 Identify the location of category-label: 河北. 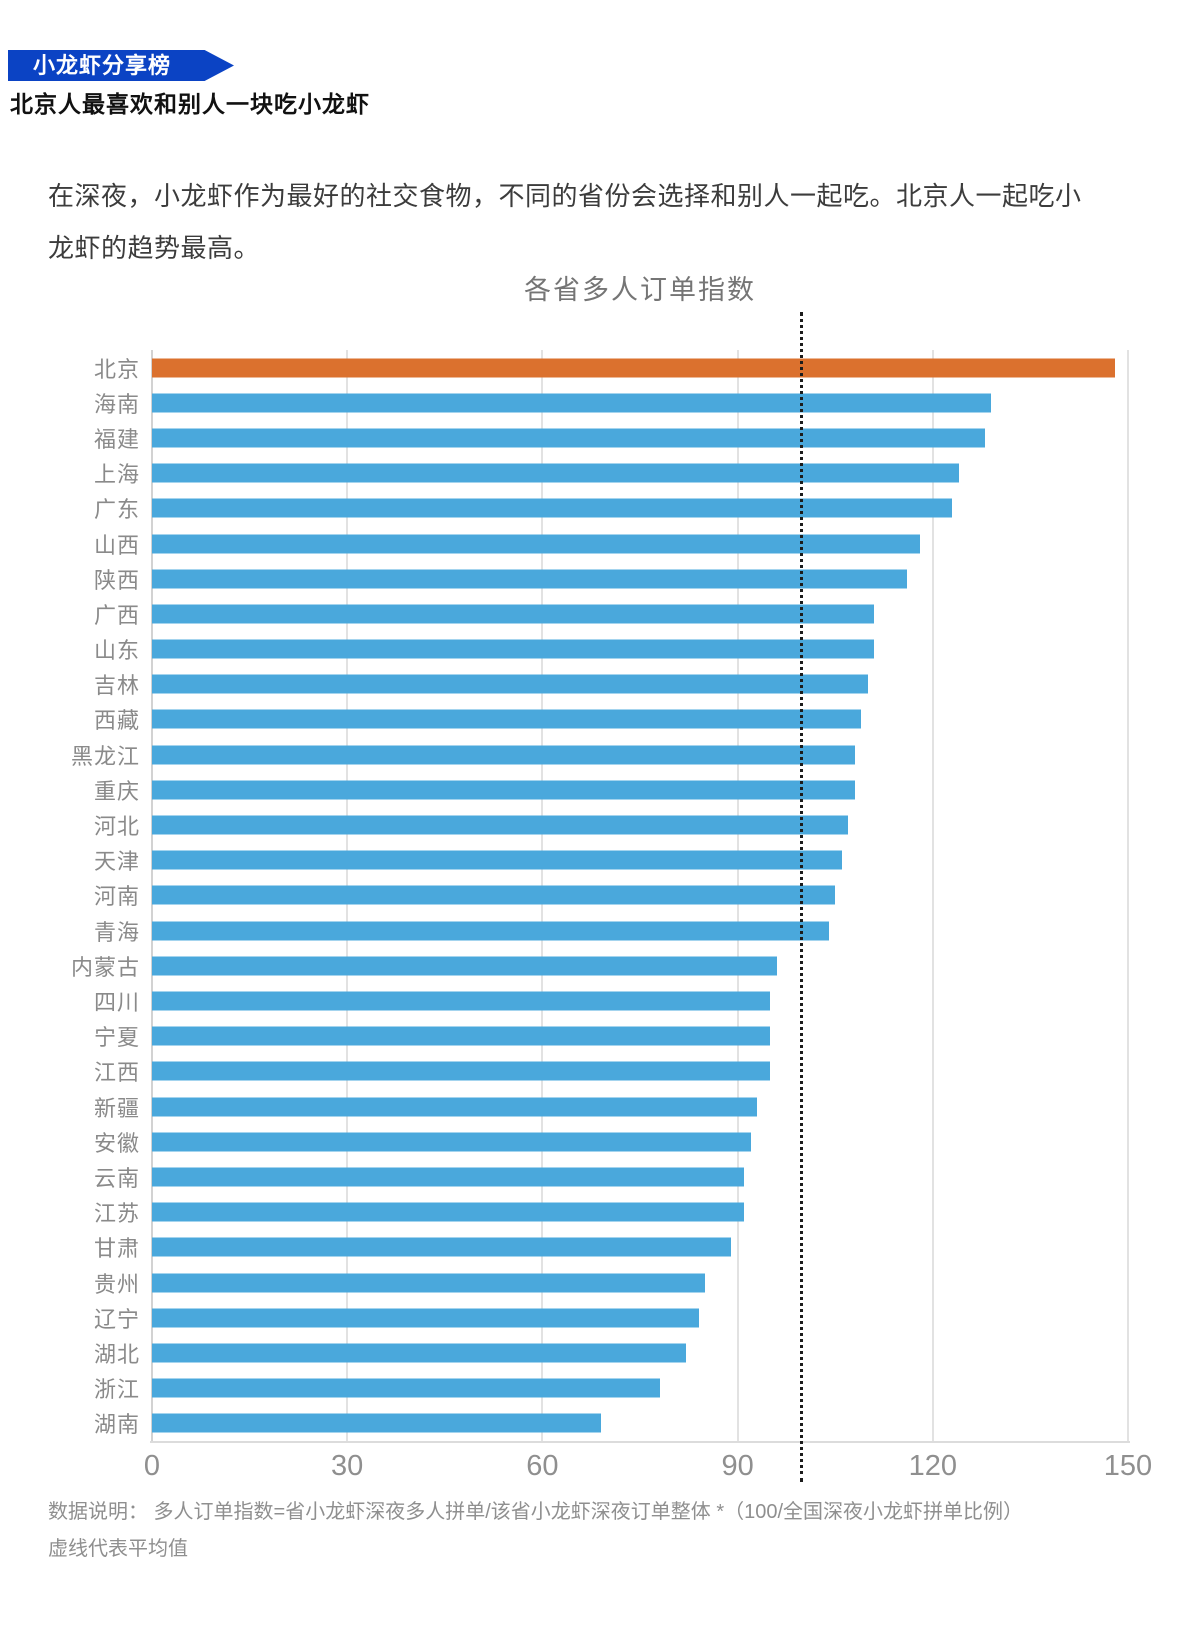
(116, 827).